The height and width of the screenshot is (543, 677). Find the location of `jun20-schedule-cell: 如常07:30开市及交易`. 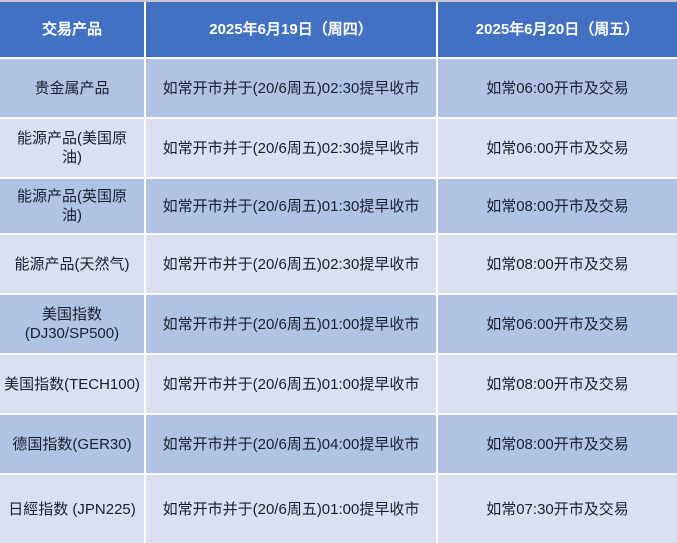

jun20-schedule-cell: 如常07:30开市及交易 is located at coordinates (557, 509).